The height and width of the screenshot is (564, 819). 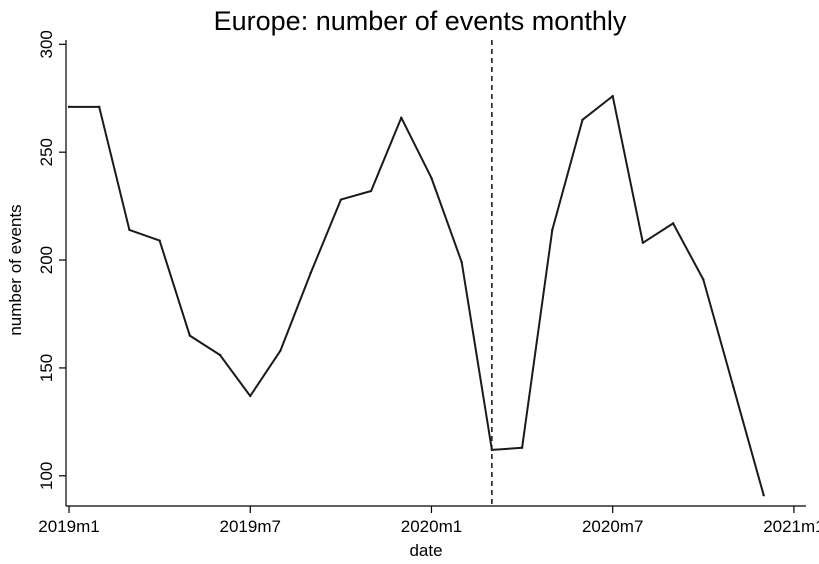 What do you see at coordinates (46, 476) in the screenshot?
I see `y-tick-label: 100` at bounding box center [46, 476].